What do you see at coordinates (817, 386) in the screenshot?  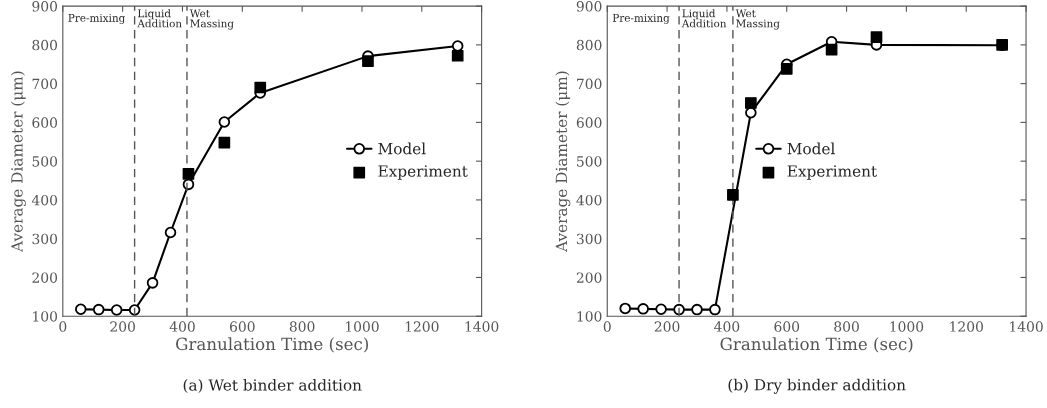 I see `text: (b) Dry binder addition` at bounding box center [817, 386].